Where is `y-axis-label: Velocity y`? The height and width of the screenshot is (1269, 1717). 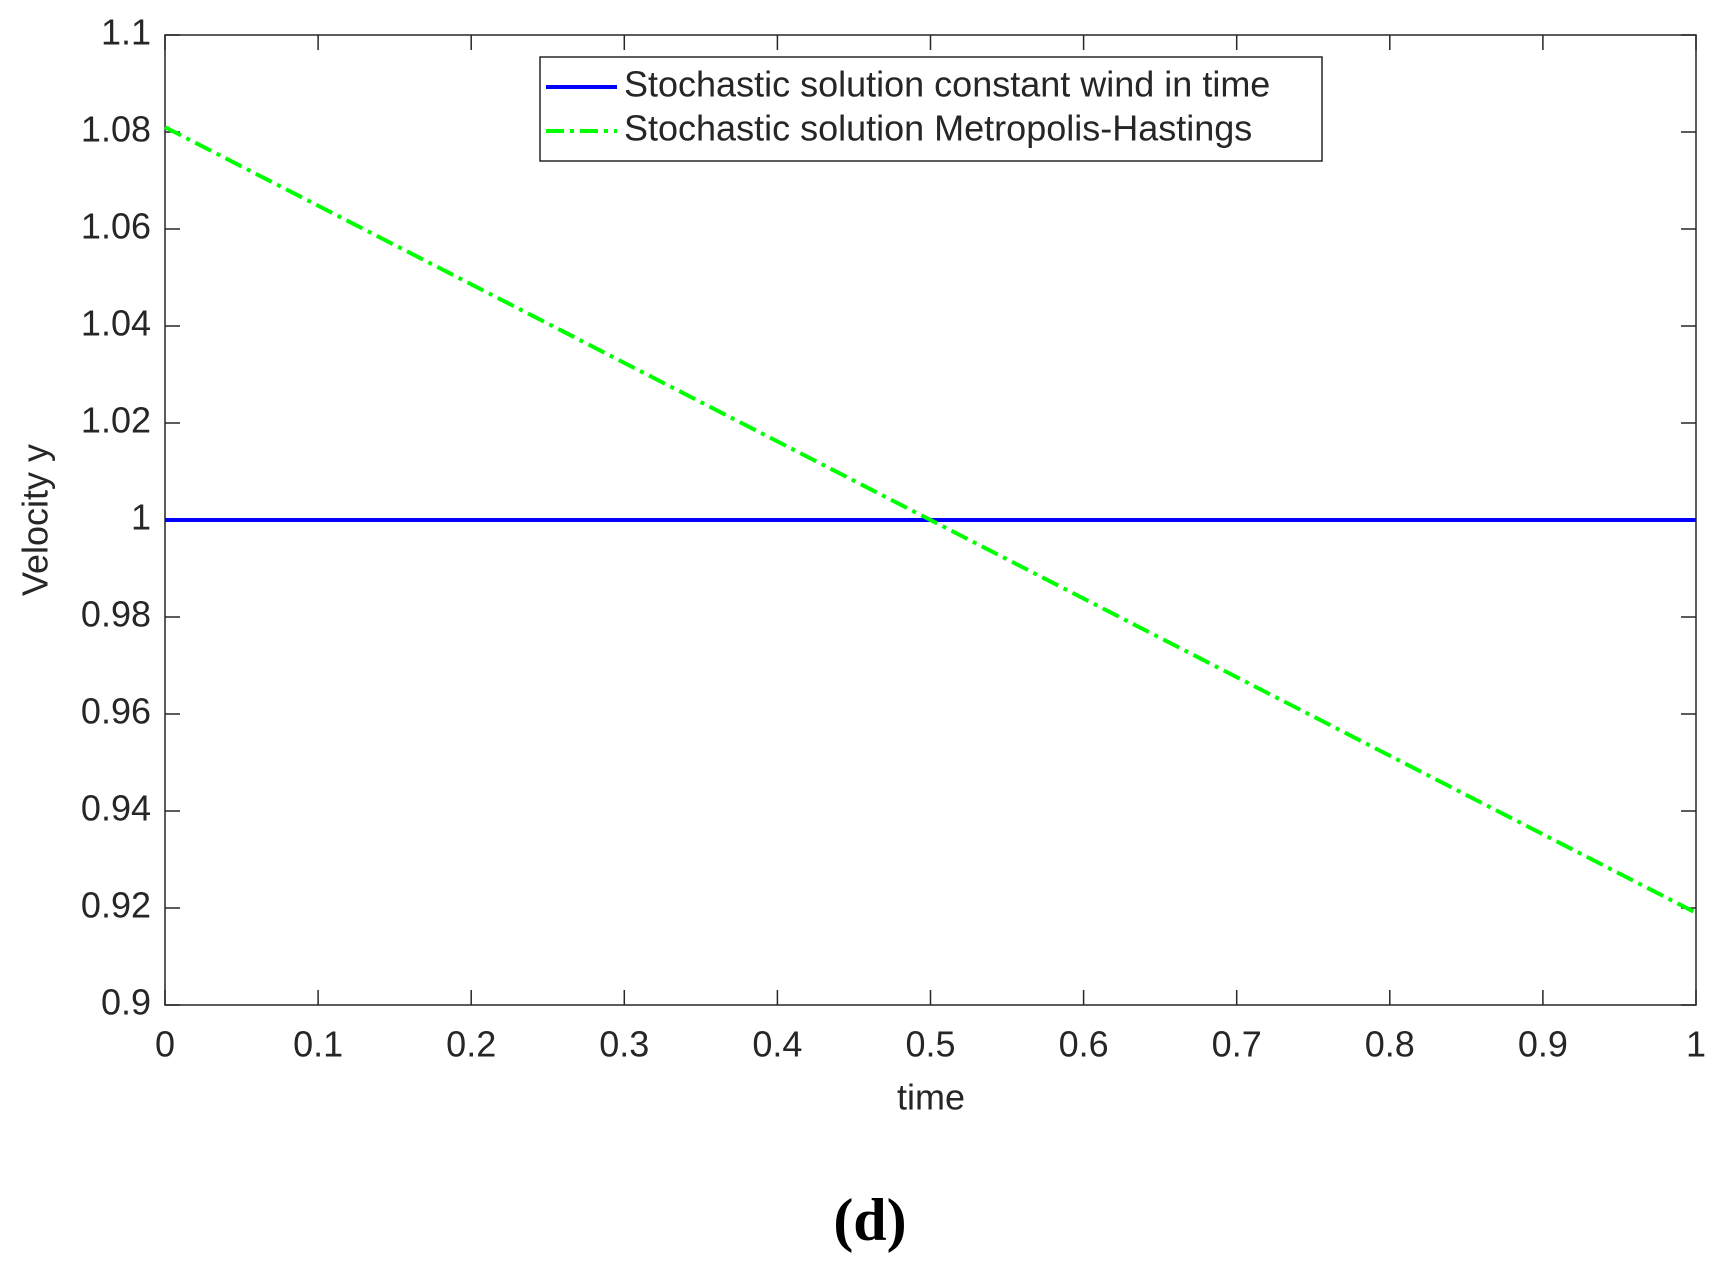 y-axis-label: Velocity y is located at coordinates (35, 520).